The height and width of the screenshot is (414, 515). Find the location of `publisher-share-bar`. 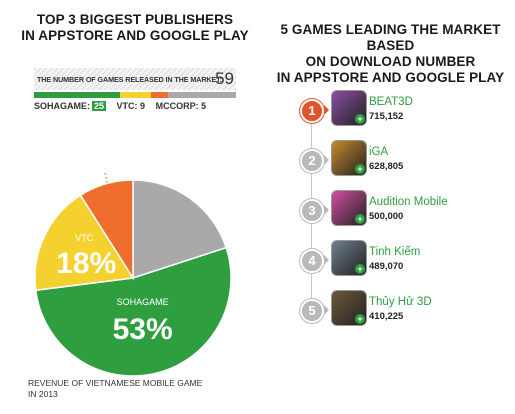

publisher-share-bar is located at coordinates (135, 95).